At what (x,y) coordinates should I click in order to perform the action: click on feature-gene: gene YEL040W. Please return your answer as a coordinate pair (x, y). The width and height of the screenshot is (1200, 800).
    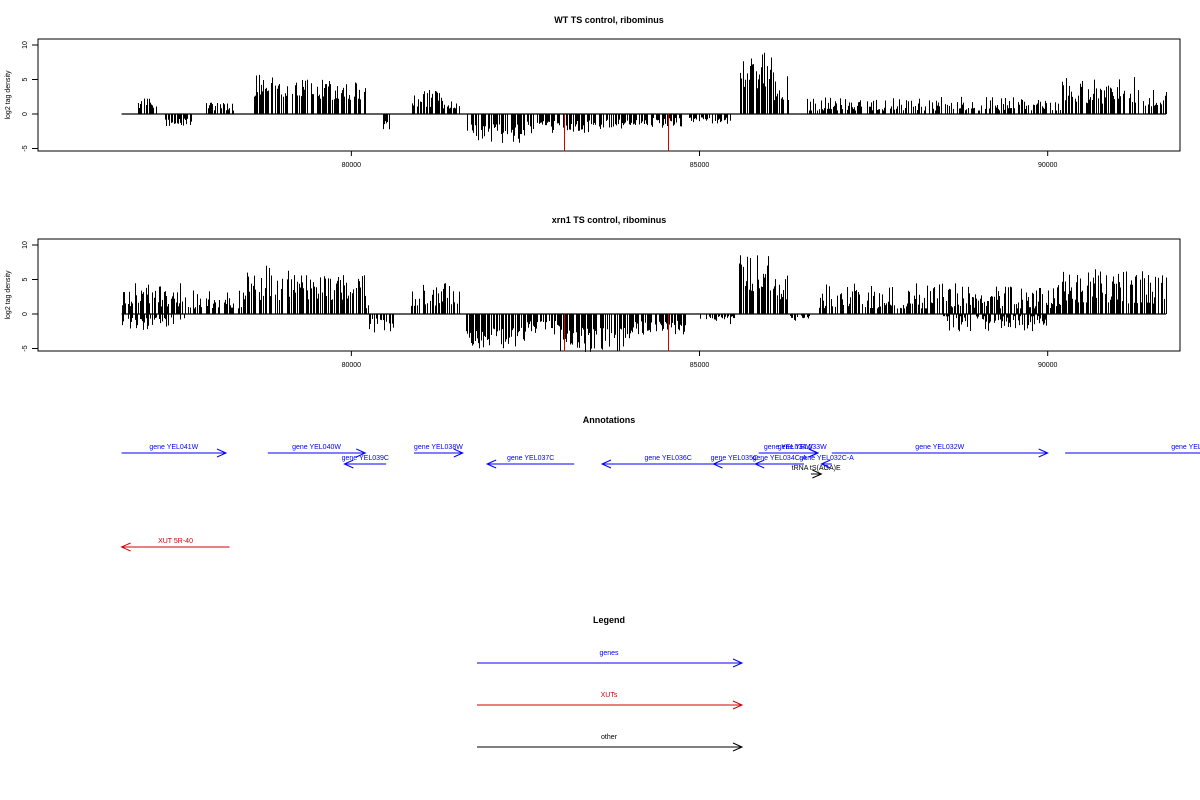
    Looking at the image, I should click on (317, 451).